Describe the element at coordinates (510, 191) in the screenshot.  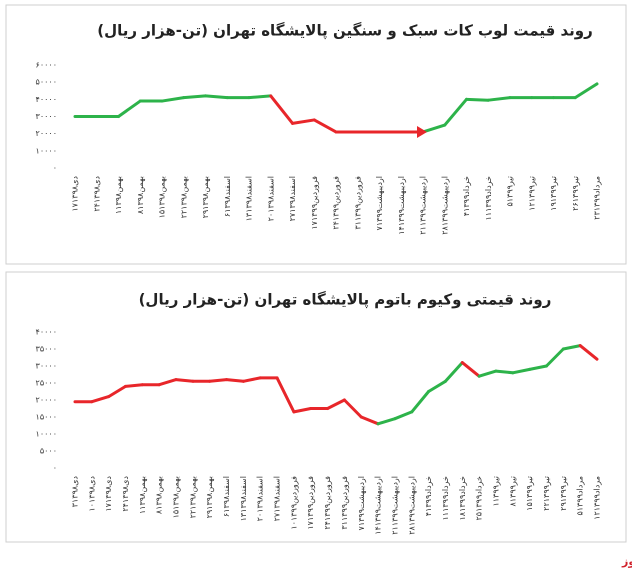
I see `x-tick-label: ۵تیر۱۳۹۹` at that location.